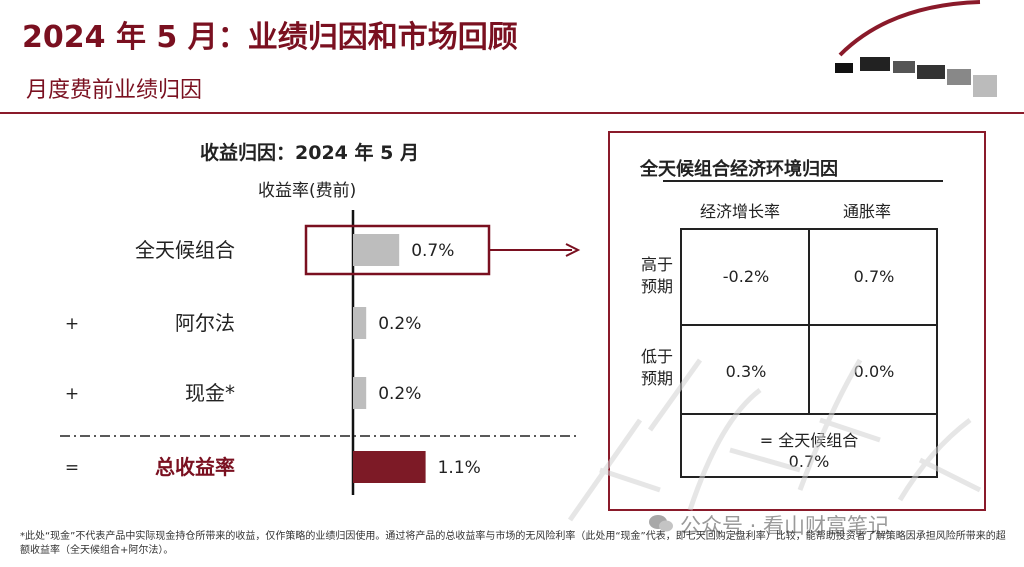  I want to click on operator-label-1: +, so click(72, 324).